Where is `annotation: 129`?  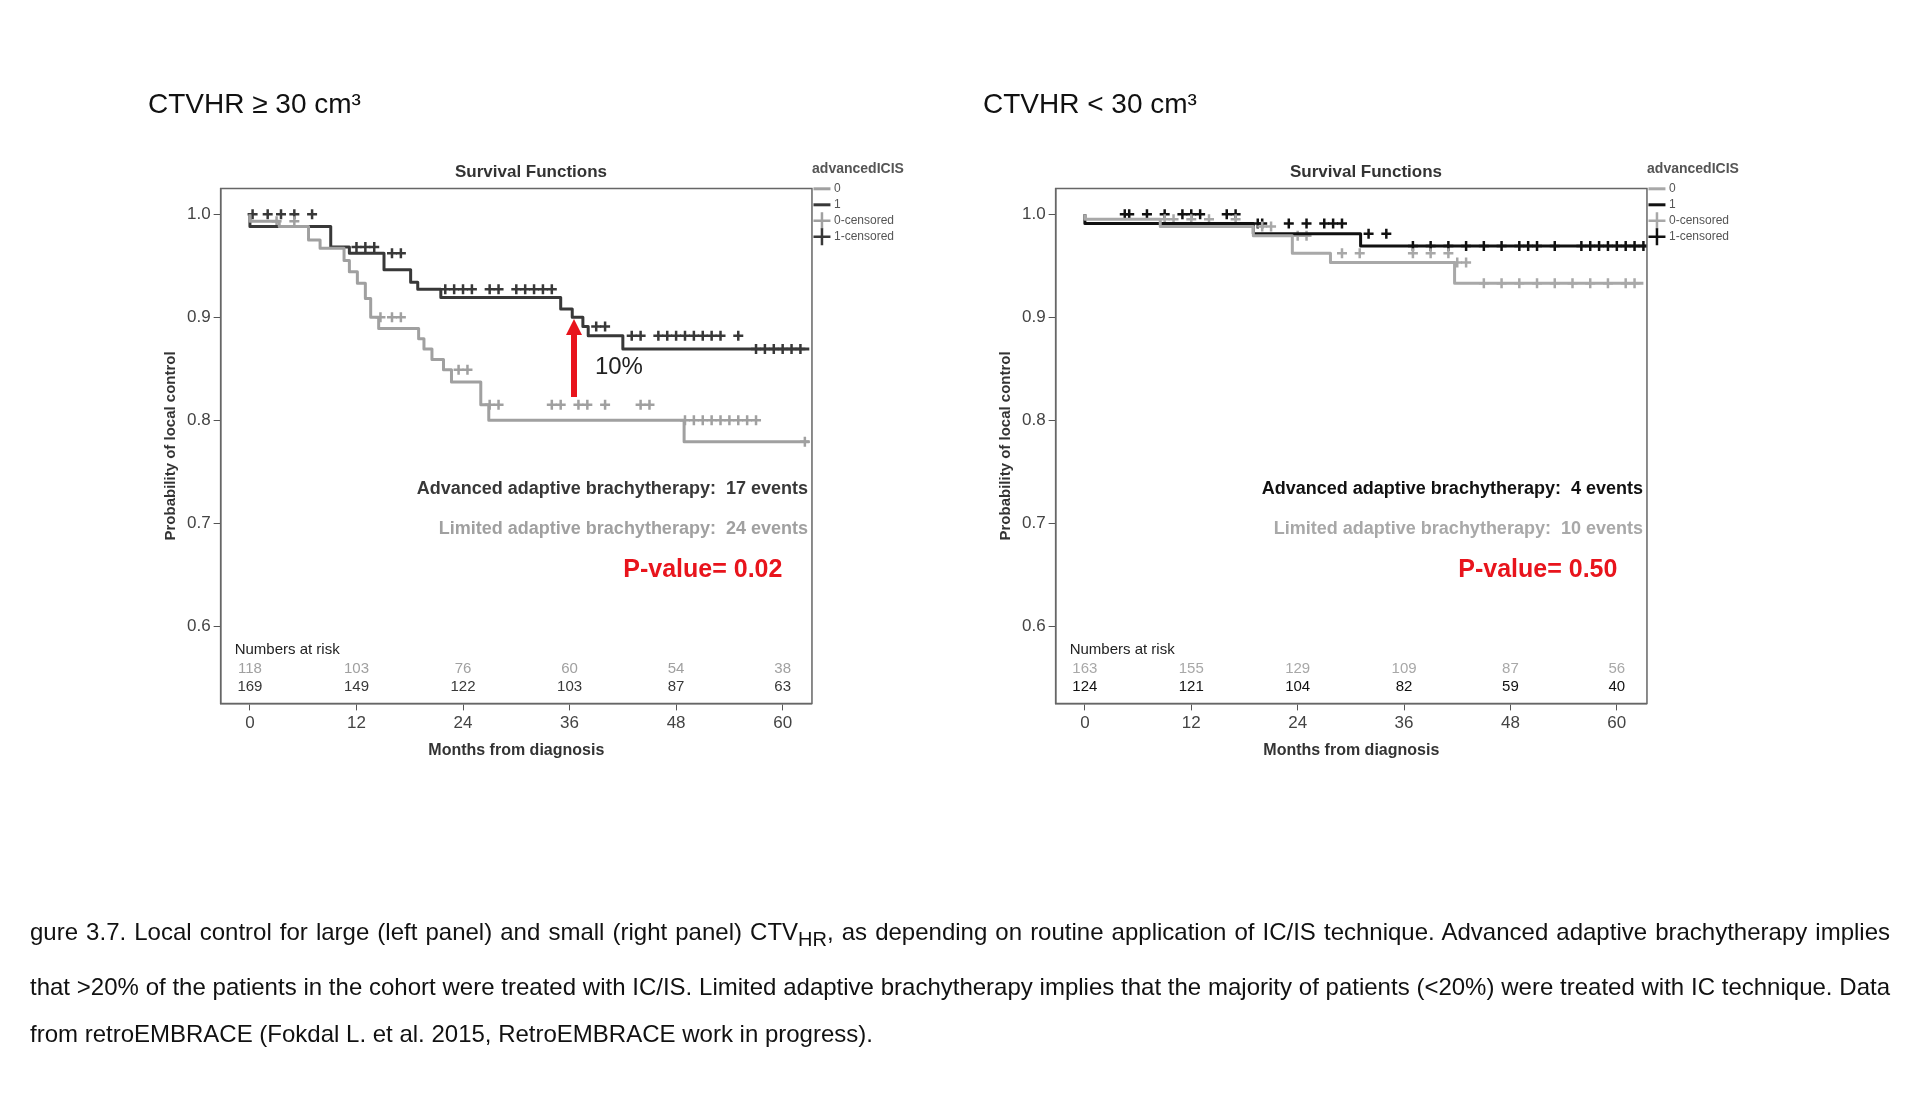
annotation: 129 is located at coordinates (1298, 667).